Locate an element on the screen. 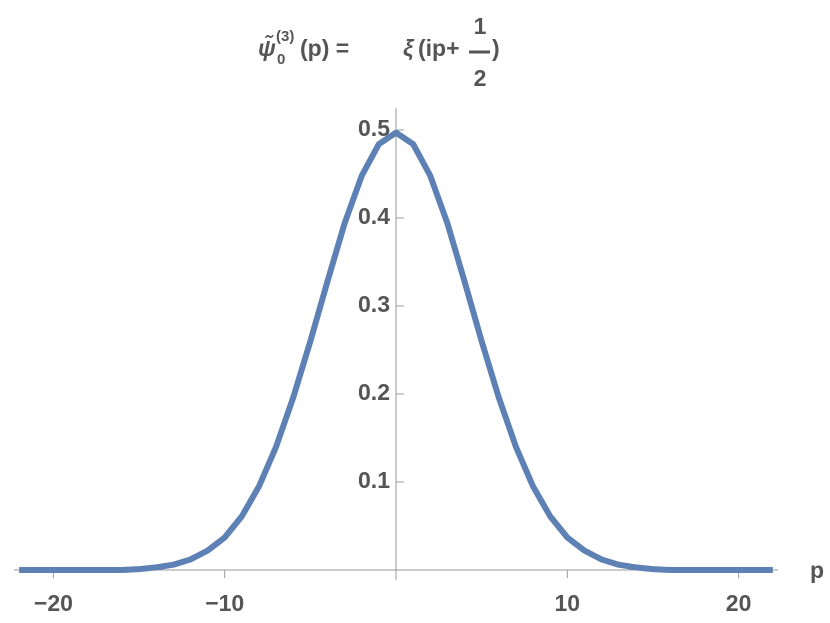 The image size is (830, 623). x-tick-label: −10 is located at coordinates (224, 603).